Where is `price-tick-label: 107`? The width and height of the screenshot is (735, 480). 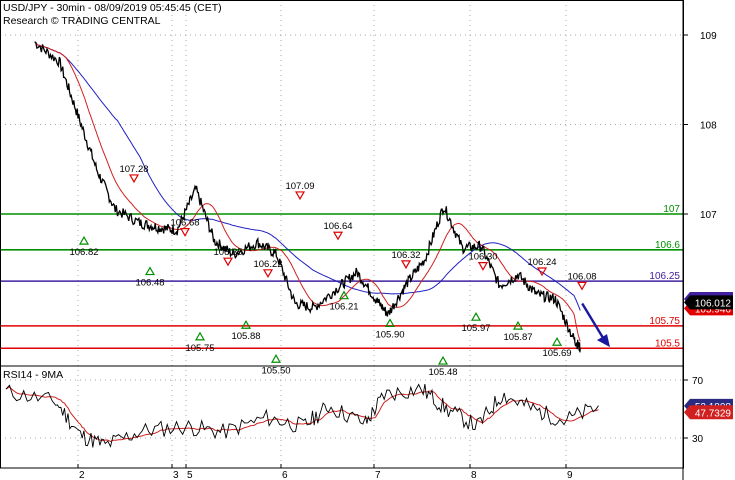 price-tick-label: 107 is located at coordinates (708, 215).